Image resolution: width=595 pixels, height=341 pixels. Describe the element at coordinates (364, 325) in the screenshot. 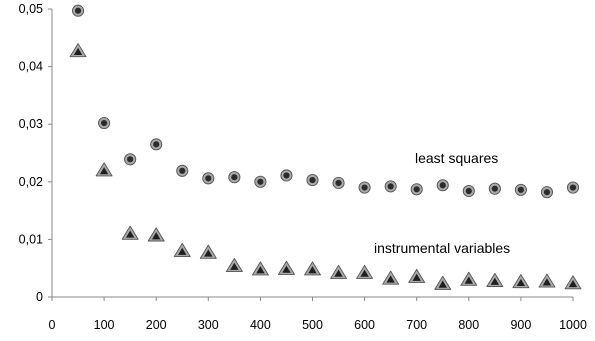

I see `x-tick-label: 600` at that location.